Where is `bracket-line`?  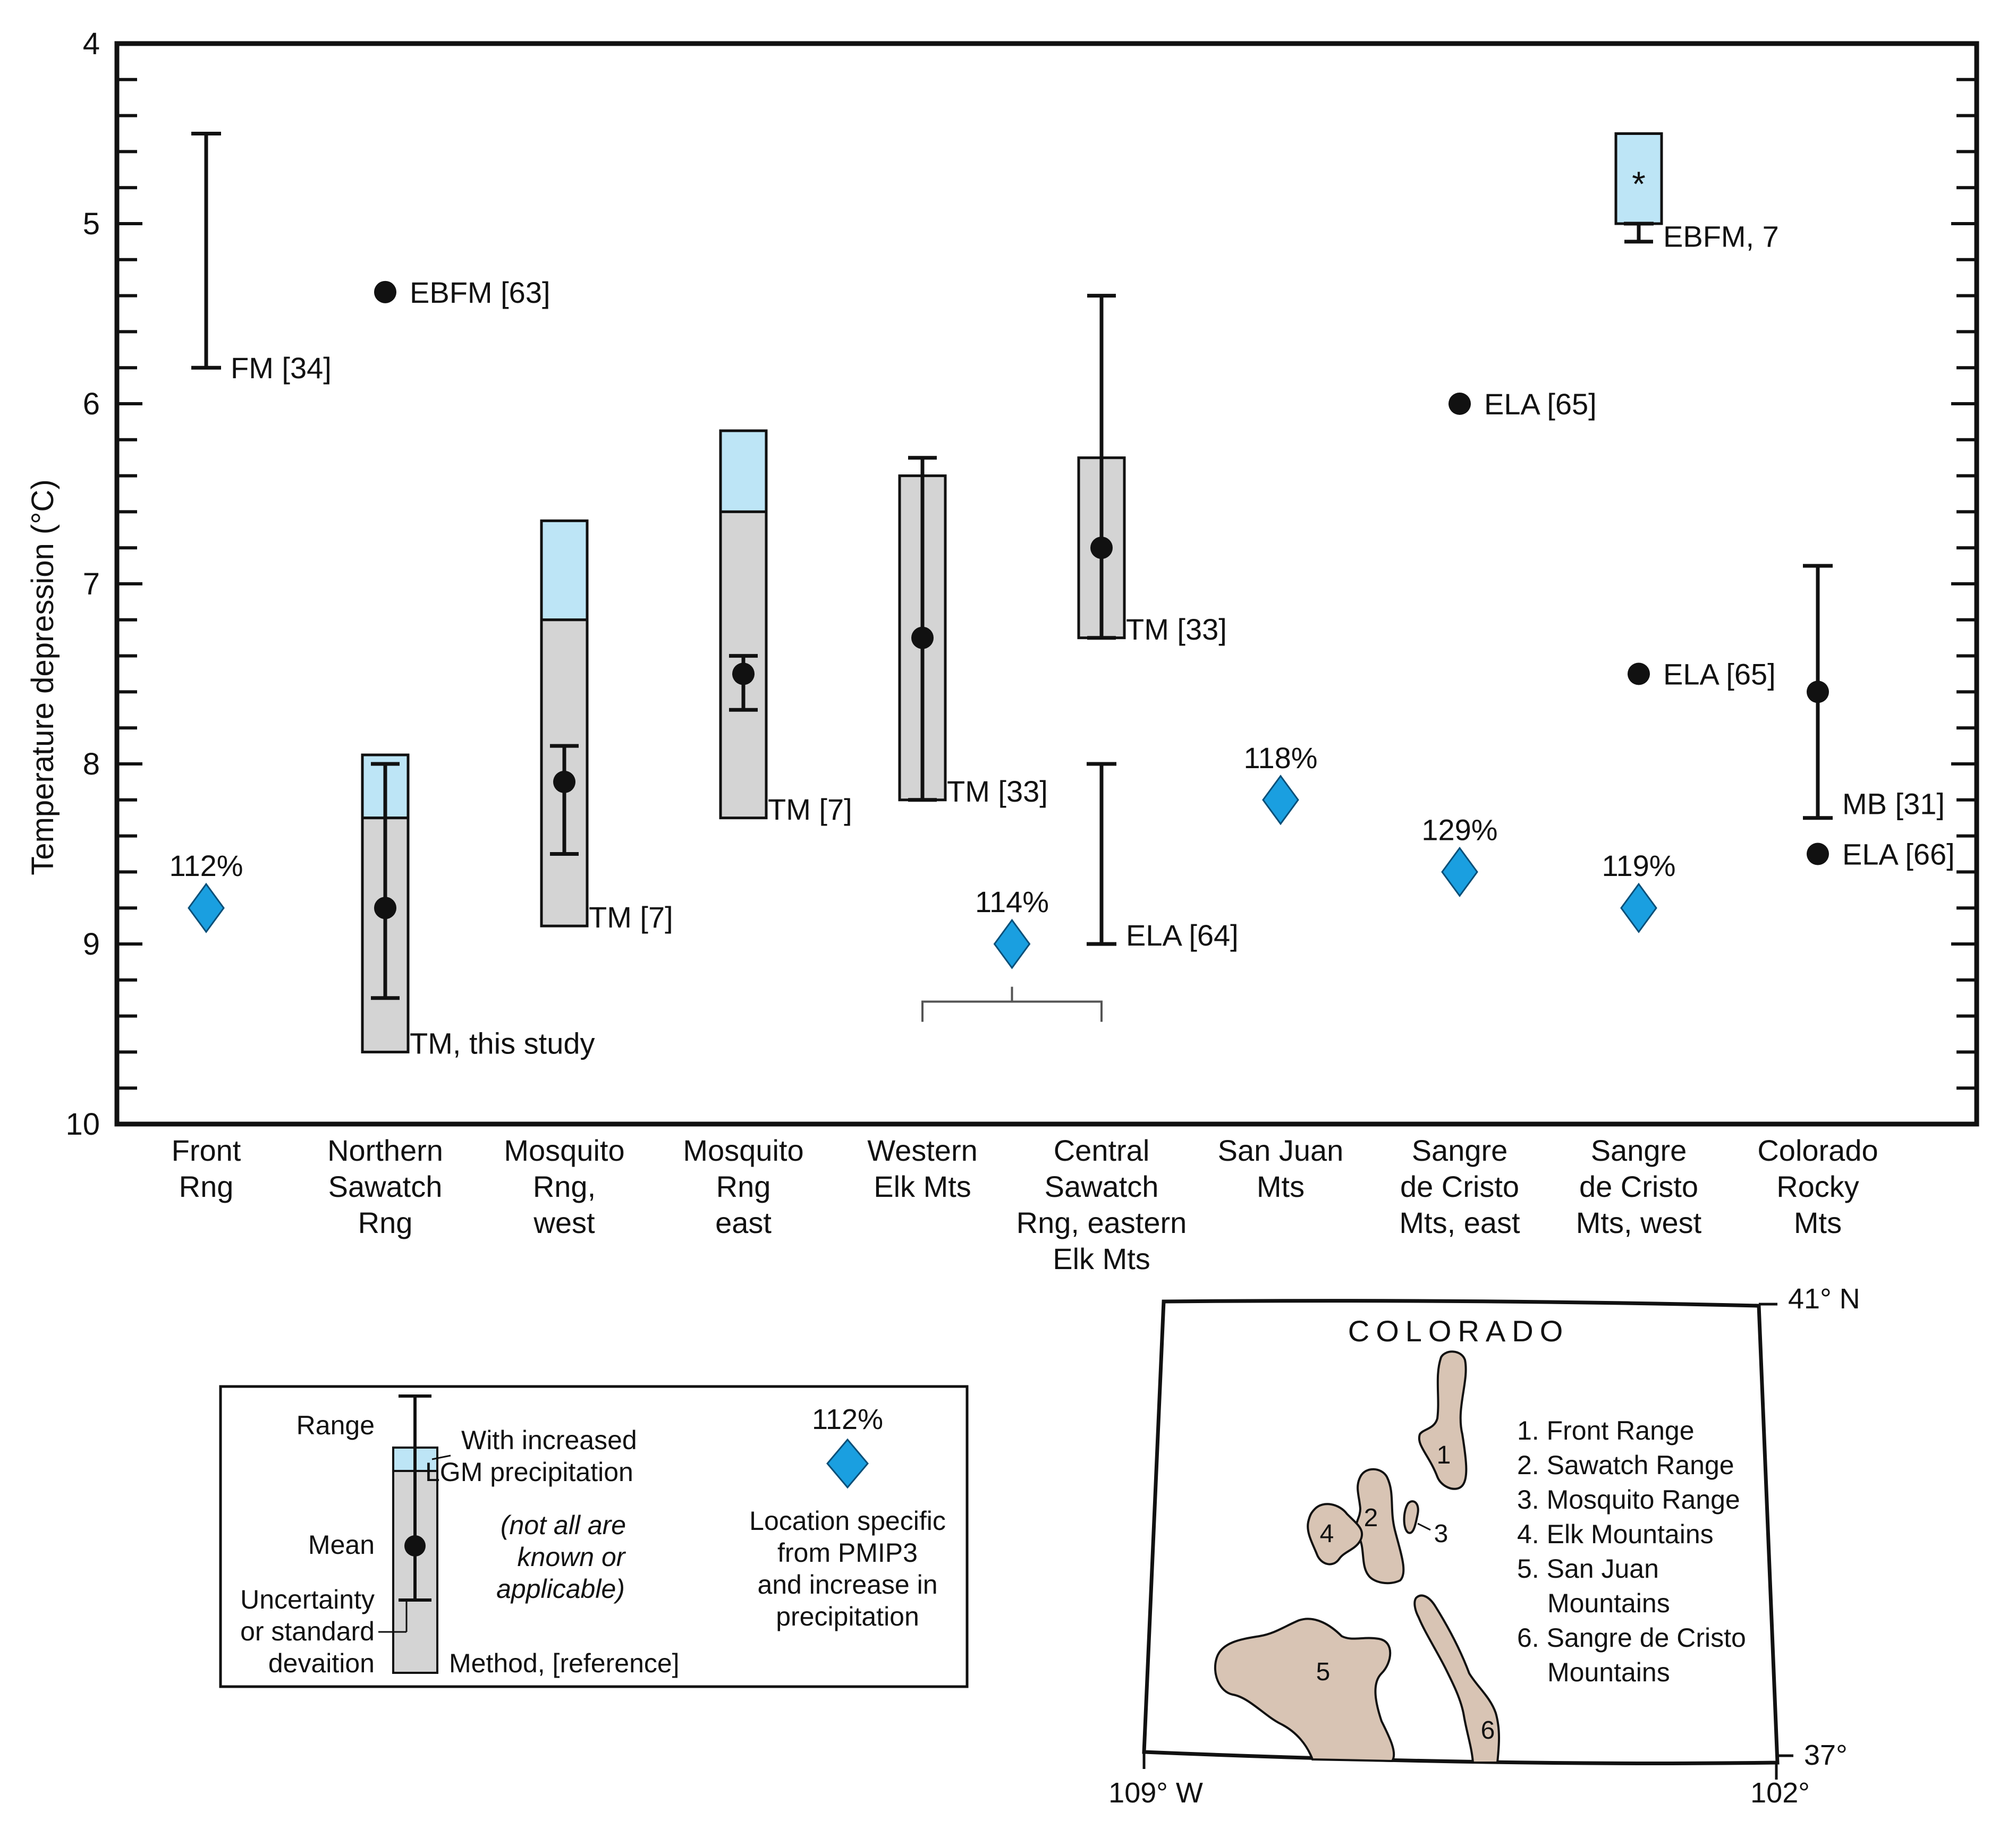 bracket-line is located at coordinates (1012, 1004).